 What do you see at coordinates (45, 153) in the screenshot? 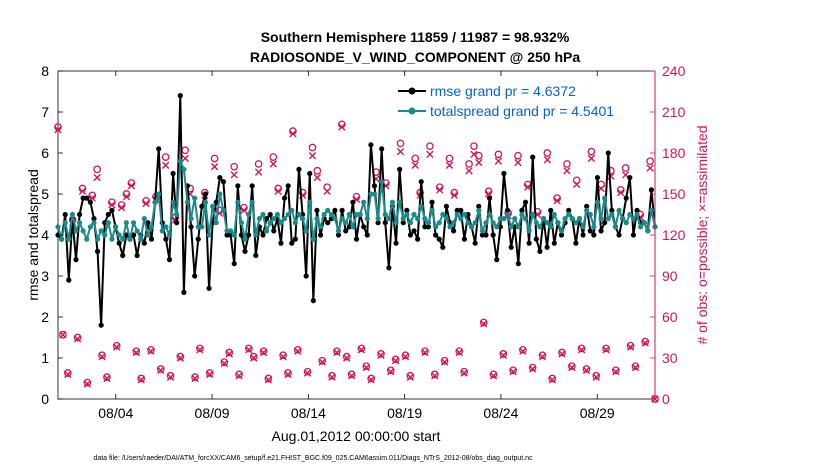
I see `y-tick-label: 6` at bounding box center [45, 153].